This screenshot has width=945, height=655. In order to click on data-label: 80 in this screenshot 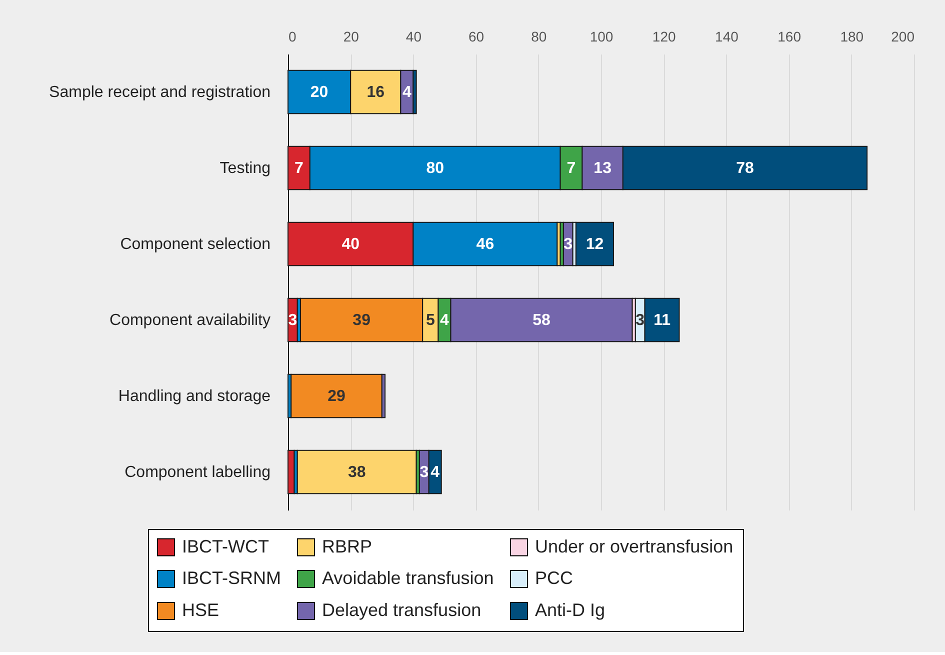, I will do `click(435, 168)`.